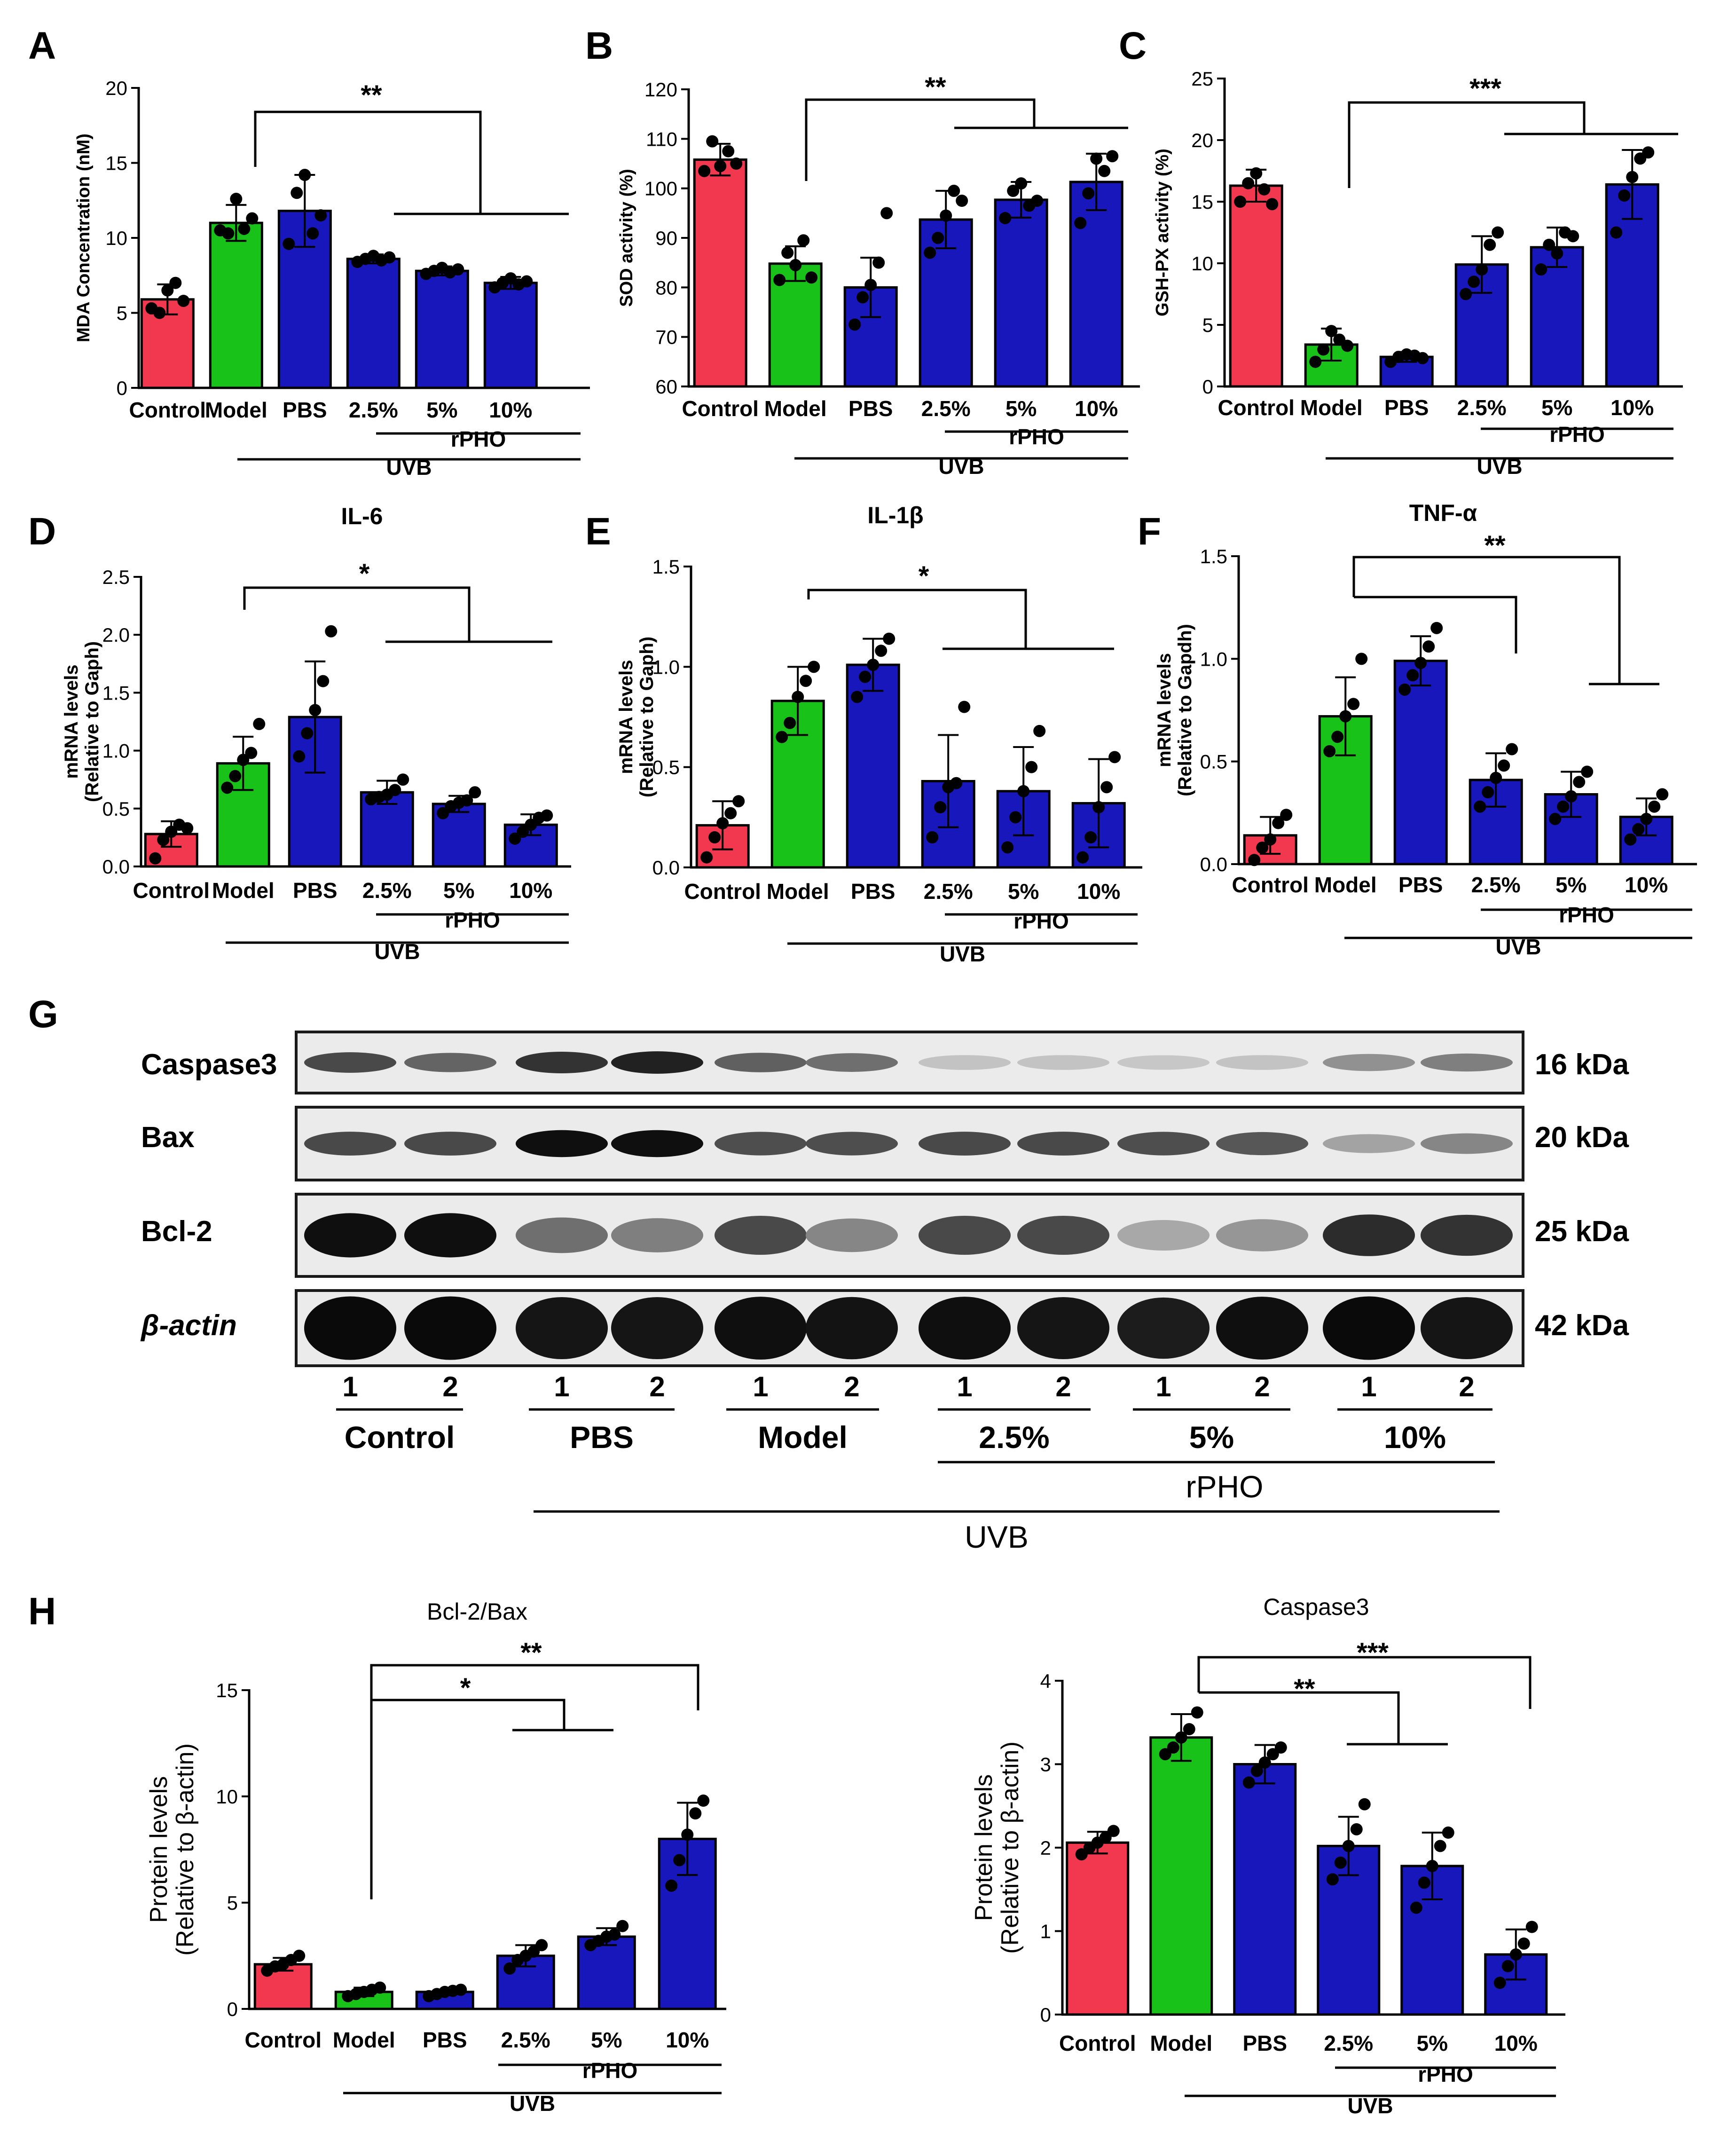 Image resolution: width=1736 pixels, height=2149 pixels. I want to click on protein-label: Caspase3, so click(209, 1064).